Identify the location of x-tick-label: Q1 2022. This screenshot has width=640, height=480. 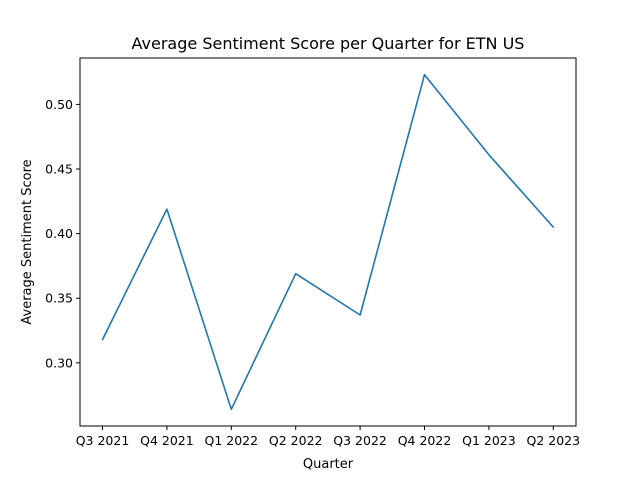
(232, 440).